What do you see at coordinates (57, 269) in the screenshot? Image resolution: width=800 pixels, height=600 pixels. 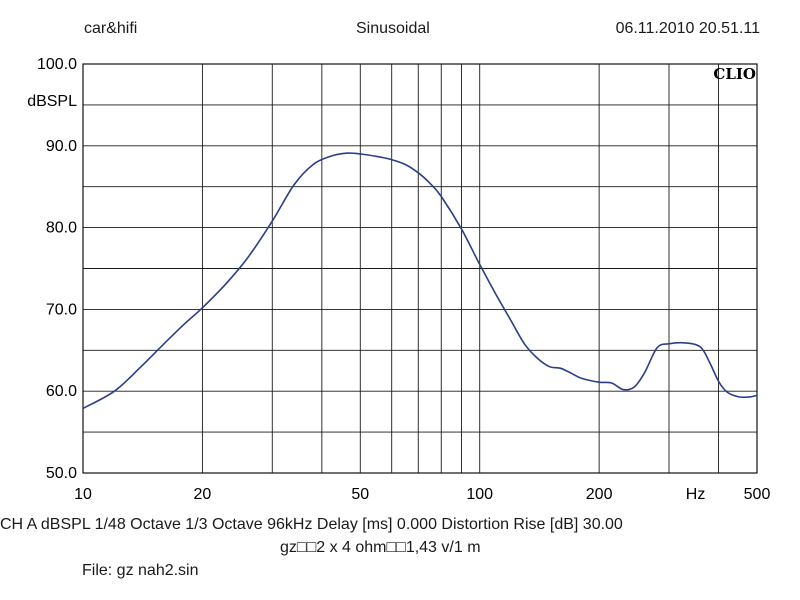 I see `y-tick-labels: 100.0 90.0 80.0 70.0 60.0 50.0` at bounding box center [57, 269].